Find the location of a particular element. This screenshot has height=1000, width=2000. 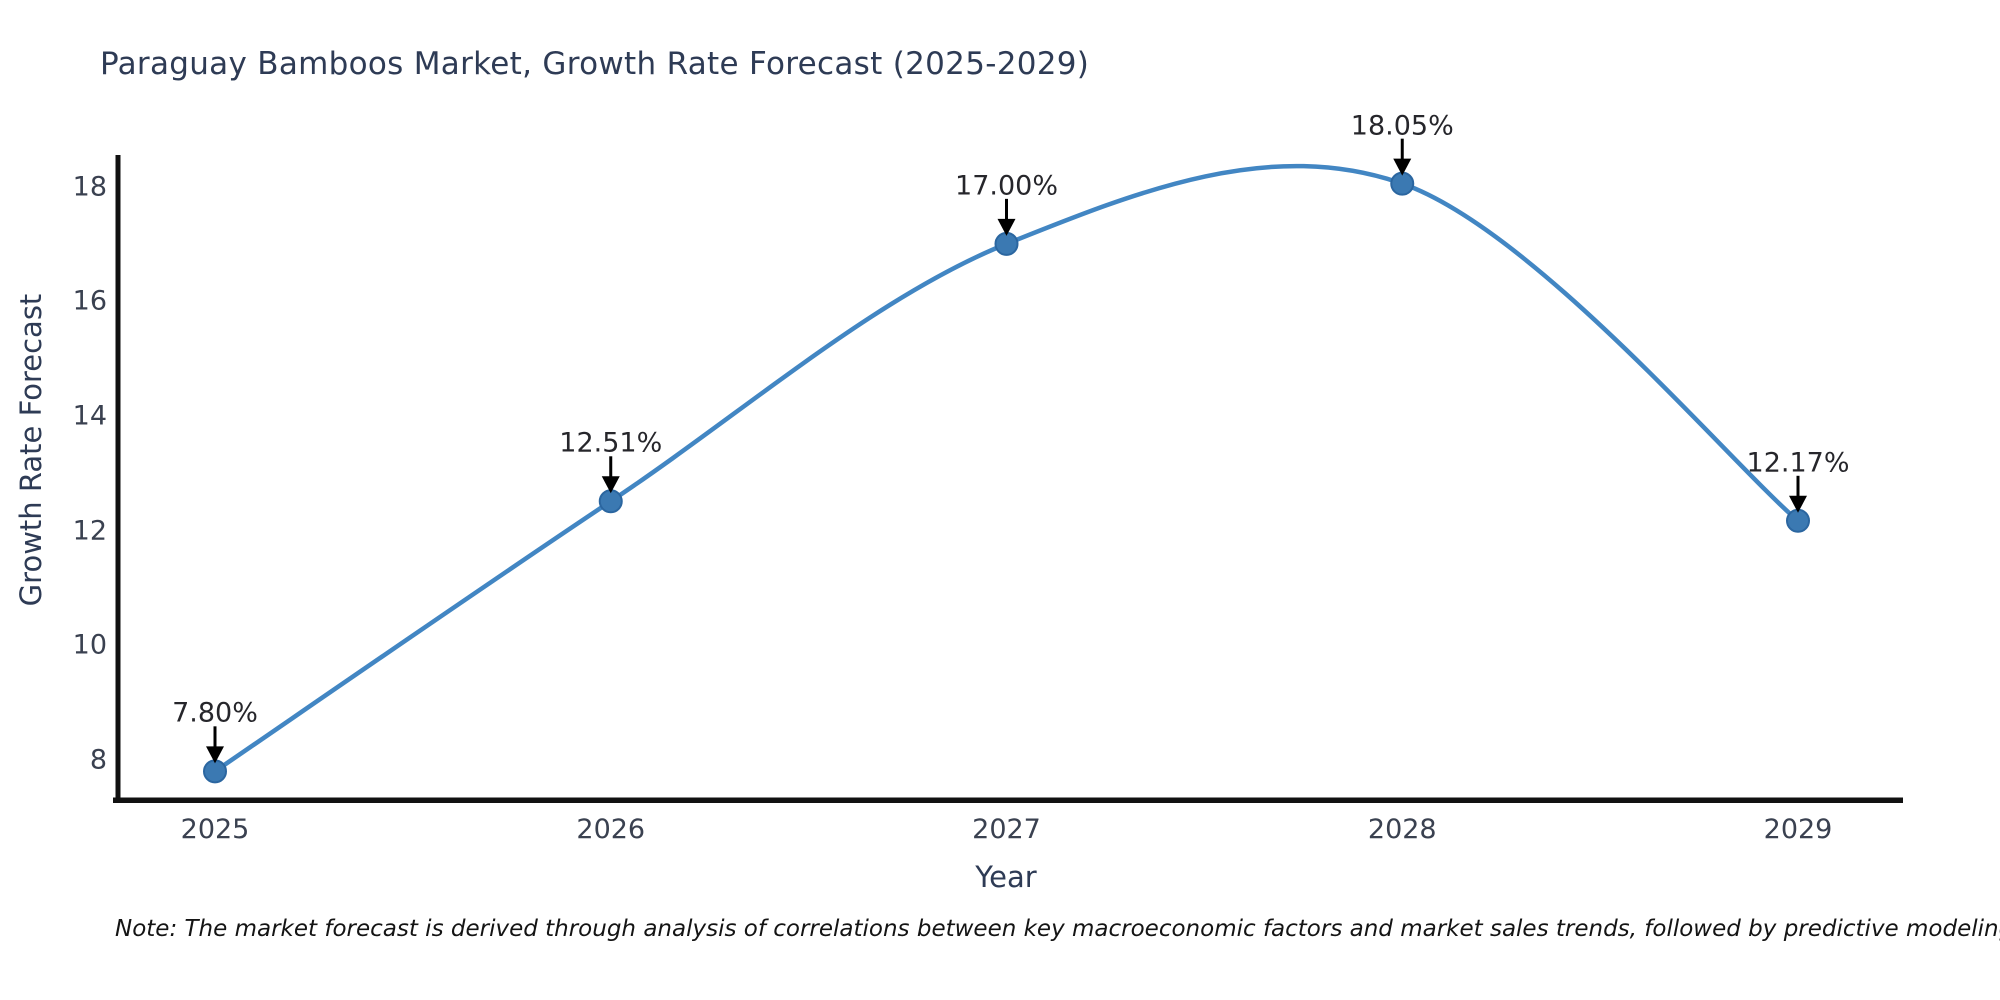

y-tick-label: 10 is located at coordinates (89, 645).